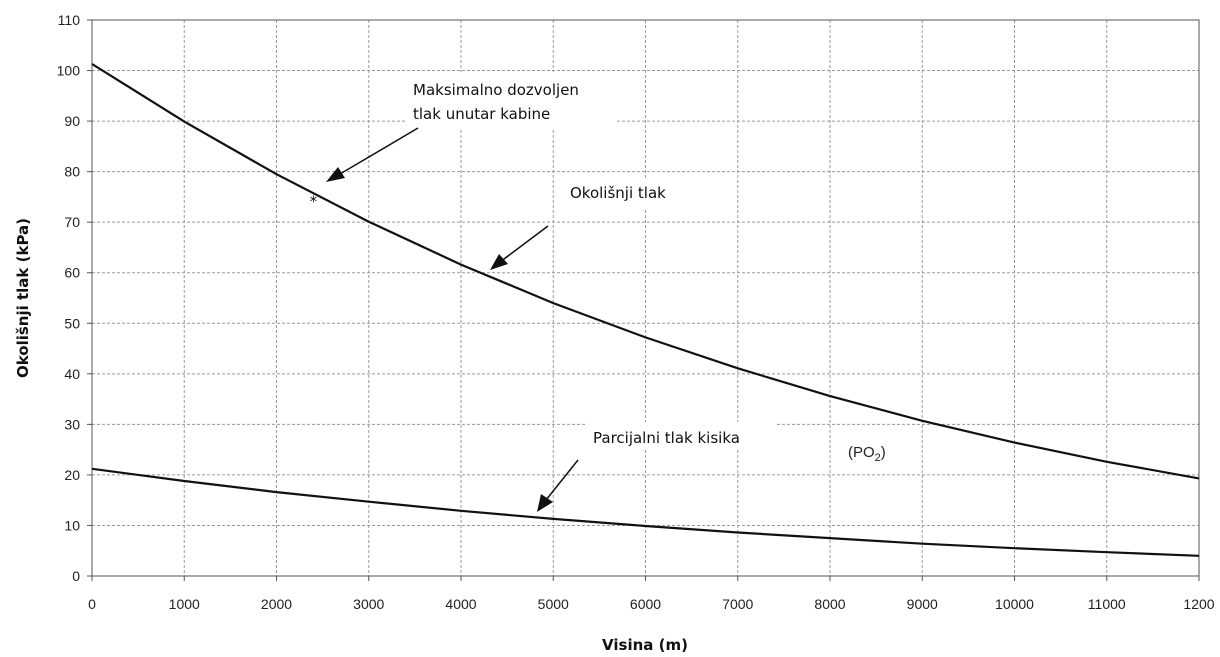  I want to click on annotation-arrows, so click(452, 319).